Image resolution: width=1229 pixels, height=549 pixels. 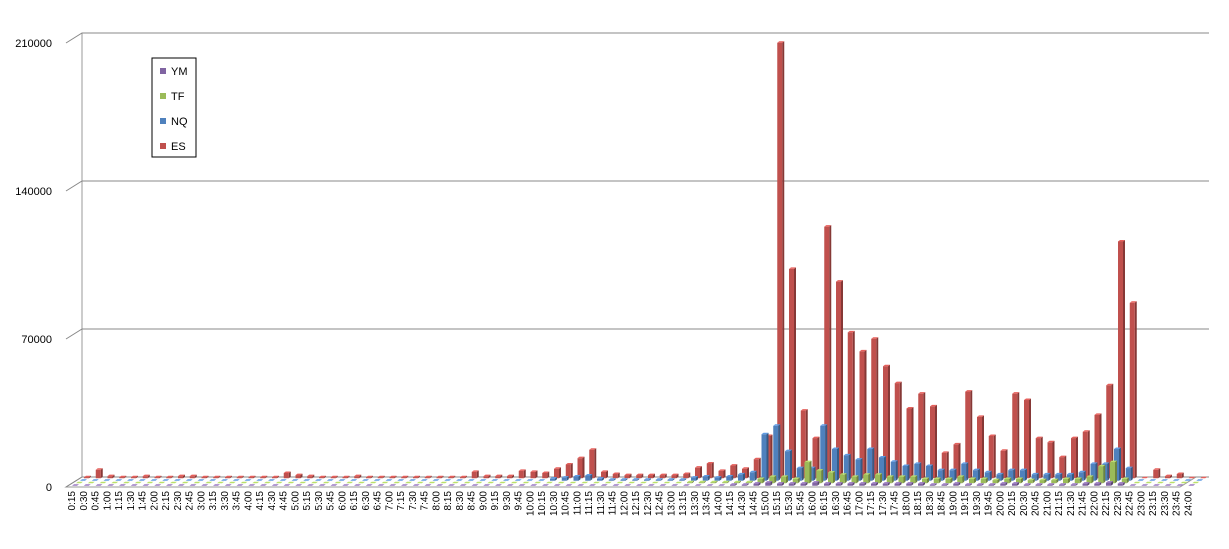 What do you see at coordinates (1106, 503) in the screenshot?
I see `x-tick-label: 22:15` at bounding box center [1106, 503].